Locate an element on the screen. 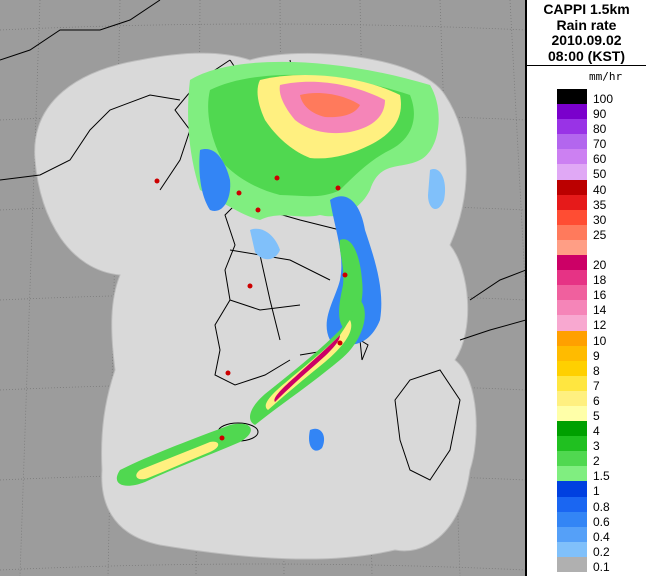 The image size is (646, 576). legend-row: 35 is located at coordinates (581, 203).